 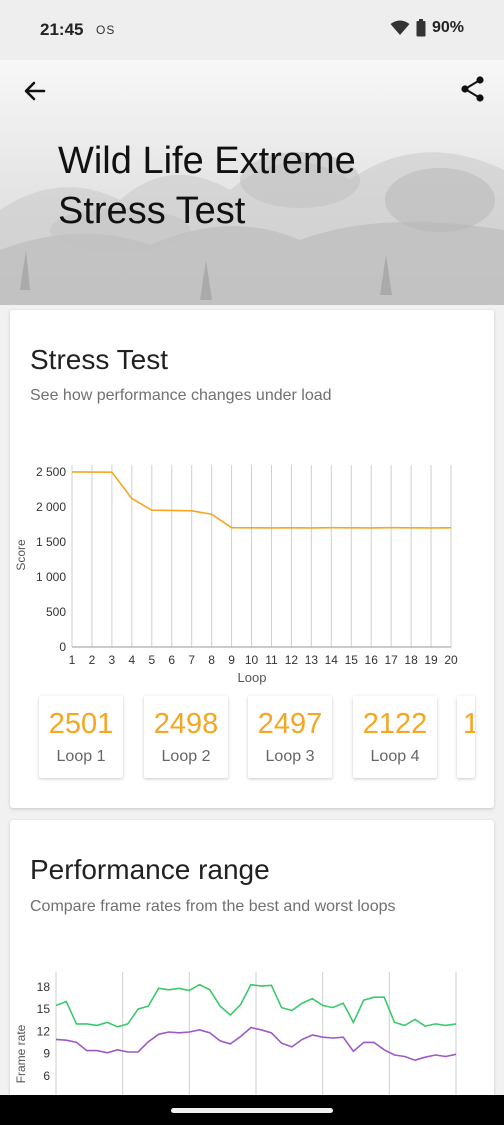 What do you see at coordinates (72, 660) in the screenshot?
I see `x-tick-label: 1` at bounding box center [72, 660].